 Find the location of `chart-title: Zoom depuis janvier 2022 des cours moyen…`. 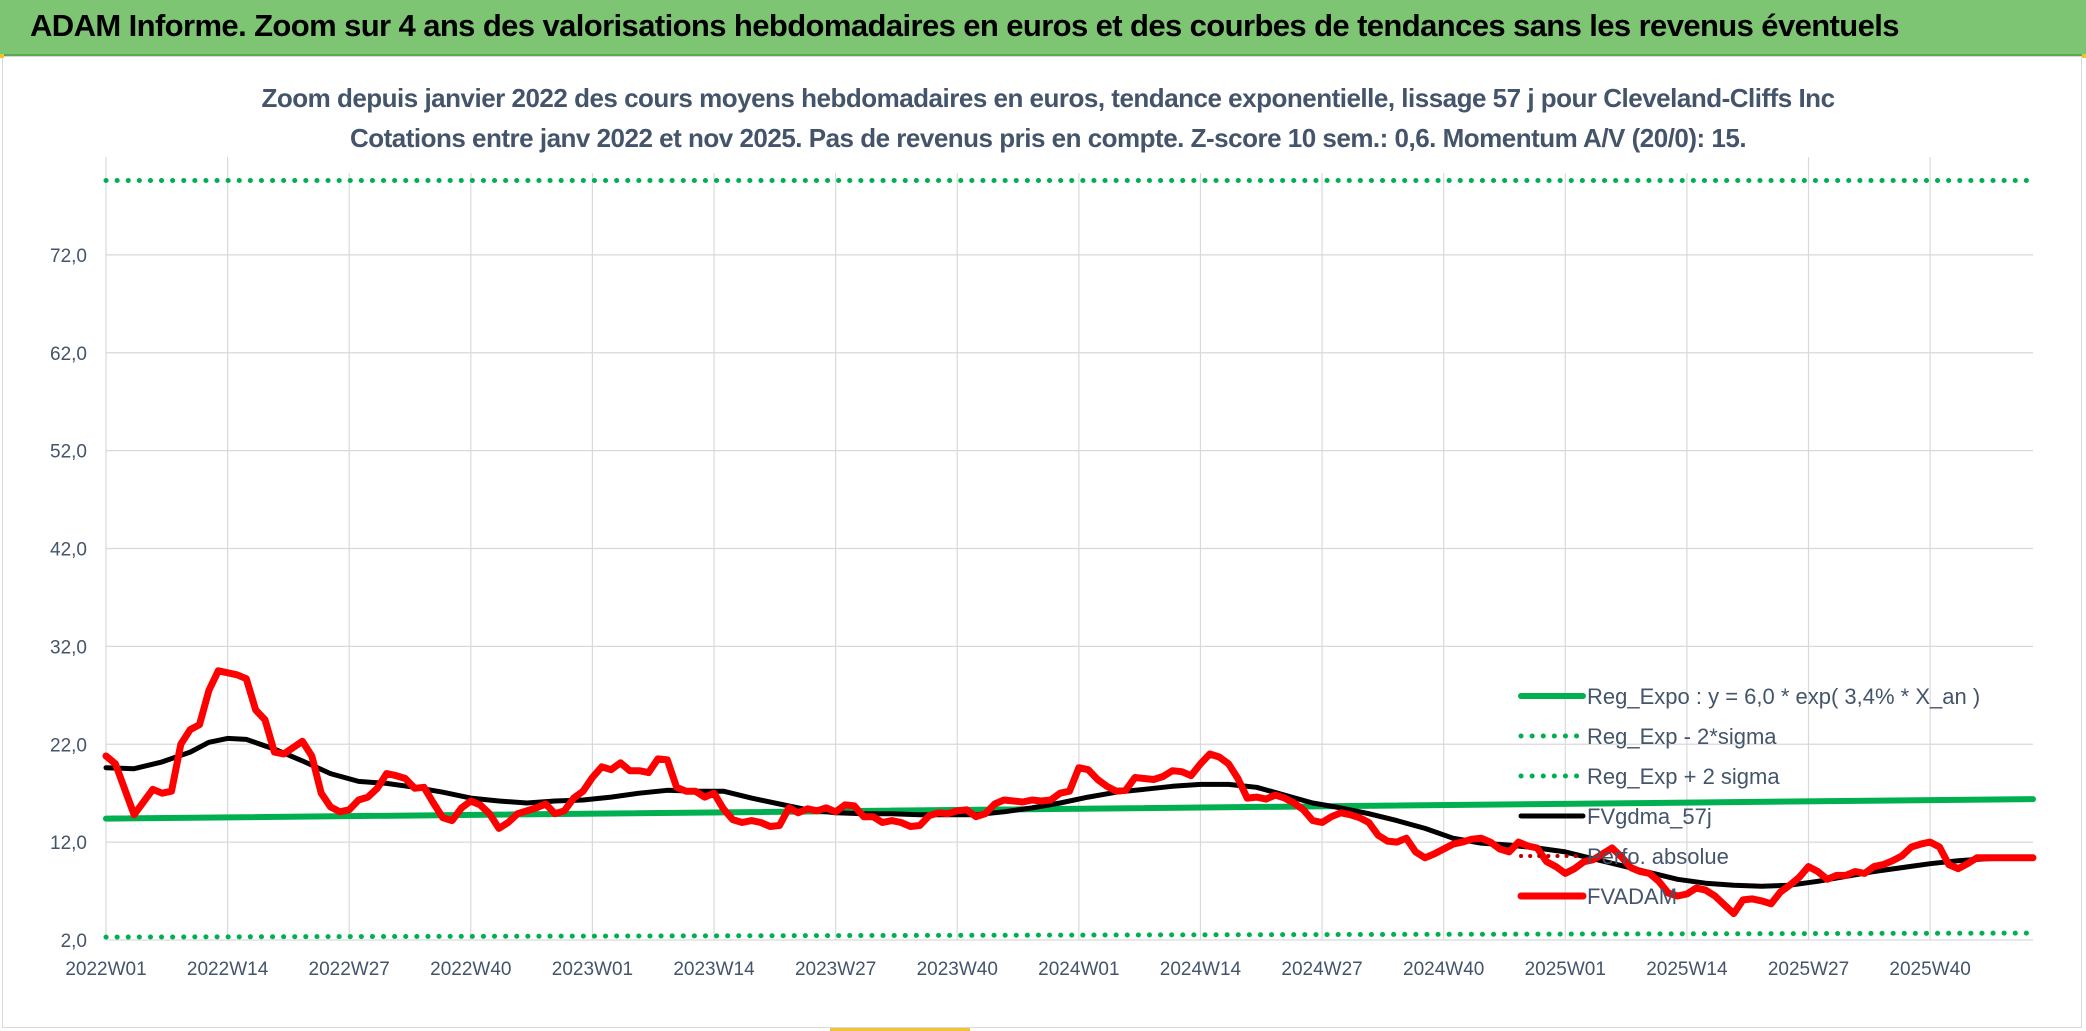

chart-title: Zoom depuis janvier 2022 des cours moyen… is located at coordinates (1047, 98).